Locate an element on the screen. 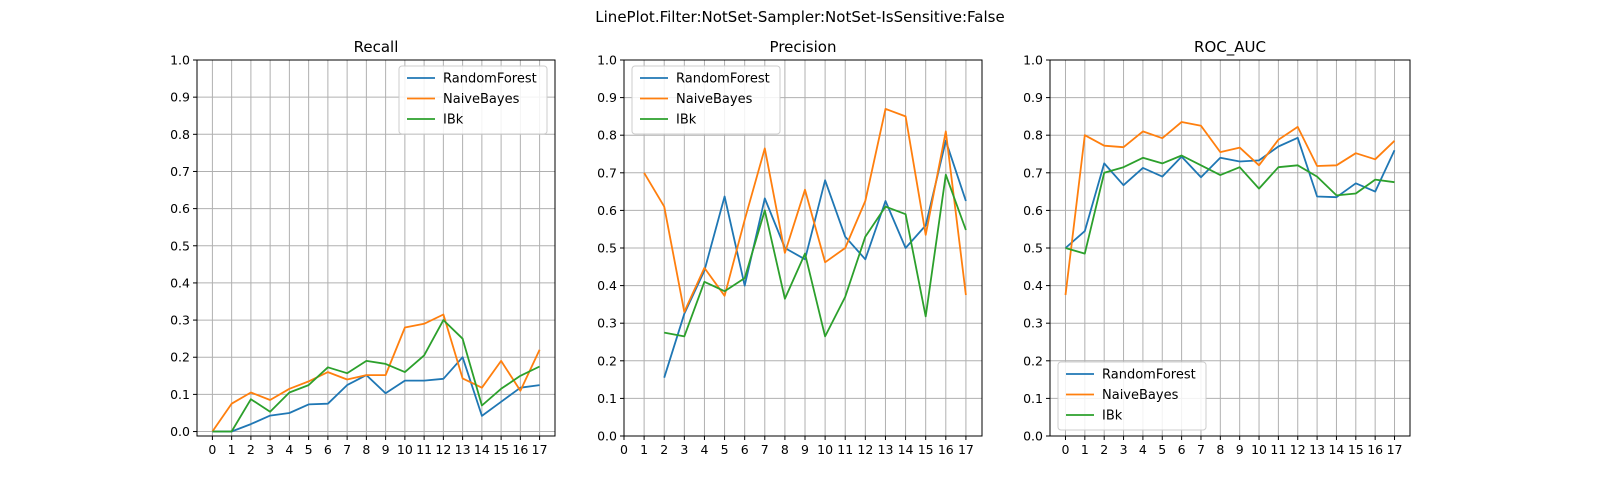 The height and width of the screenshot is (500, 1600). y-tick-label: 0.8 is located at coordinates (607, 135).